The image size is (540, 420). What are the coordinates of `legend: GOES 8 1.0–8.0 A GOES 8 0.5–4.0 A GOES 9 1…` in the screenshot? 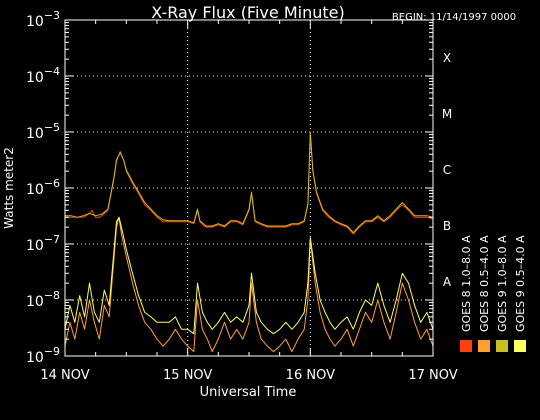 It's located at (493, 293).